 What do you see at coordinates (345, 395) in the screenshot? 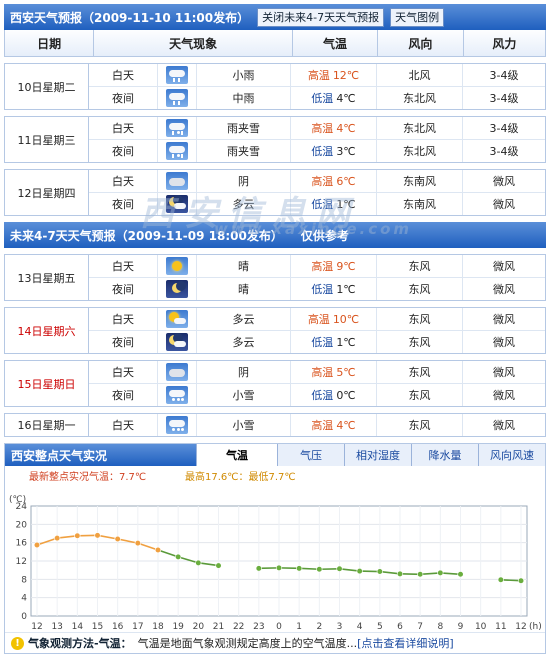
I see `temp-value: 0℃` at bounding box center [345, 395].